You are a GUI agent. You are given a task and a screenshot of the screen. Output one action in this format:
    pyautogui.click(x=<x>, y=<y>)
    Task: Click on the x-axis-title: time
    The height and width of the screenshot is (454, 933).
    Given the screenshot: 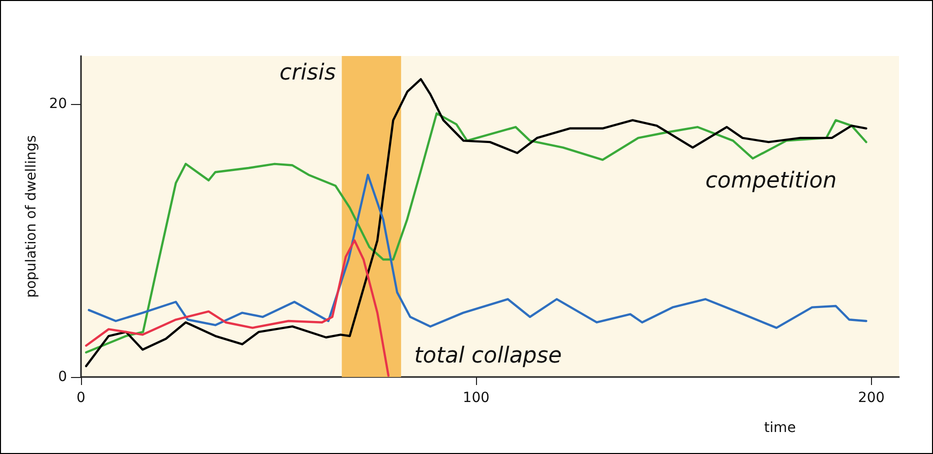 What is the action you would take?
    pyautogui.click(x=780, y=428)
    